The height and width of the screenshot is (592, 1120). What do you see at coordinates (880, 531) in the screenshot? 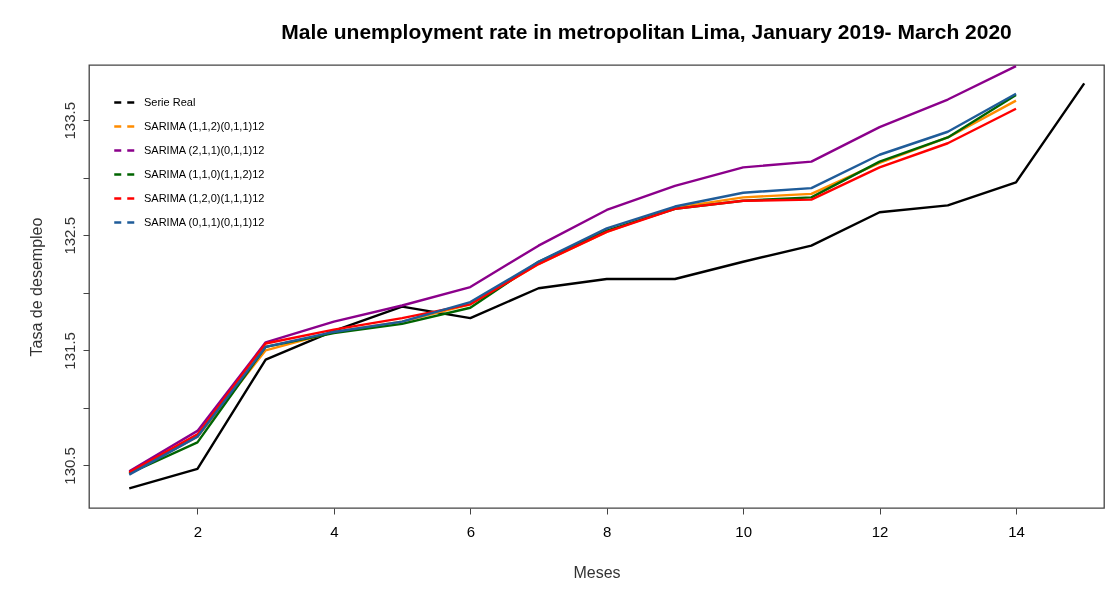
I see `x-tick-label: 12` at bounding box center [880, 531].